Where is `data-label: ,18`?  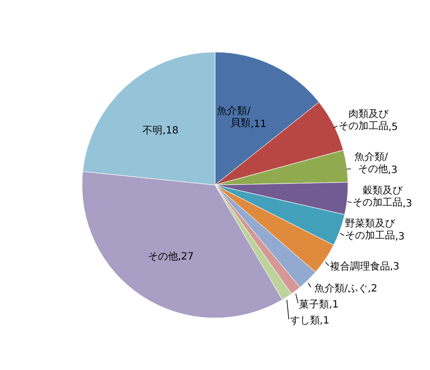 data-label: ,18 is located at coordinates (170, 130).